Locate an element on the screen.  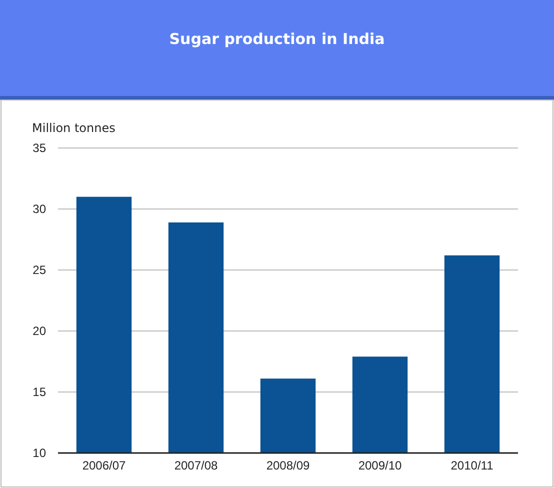
y-axis-title: Million tonnes is located at coordinates (74, 128).